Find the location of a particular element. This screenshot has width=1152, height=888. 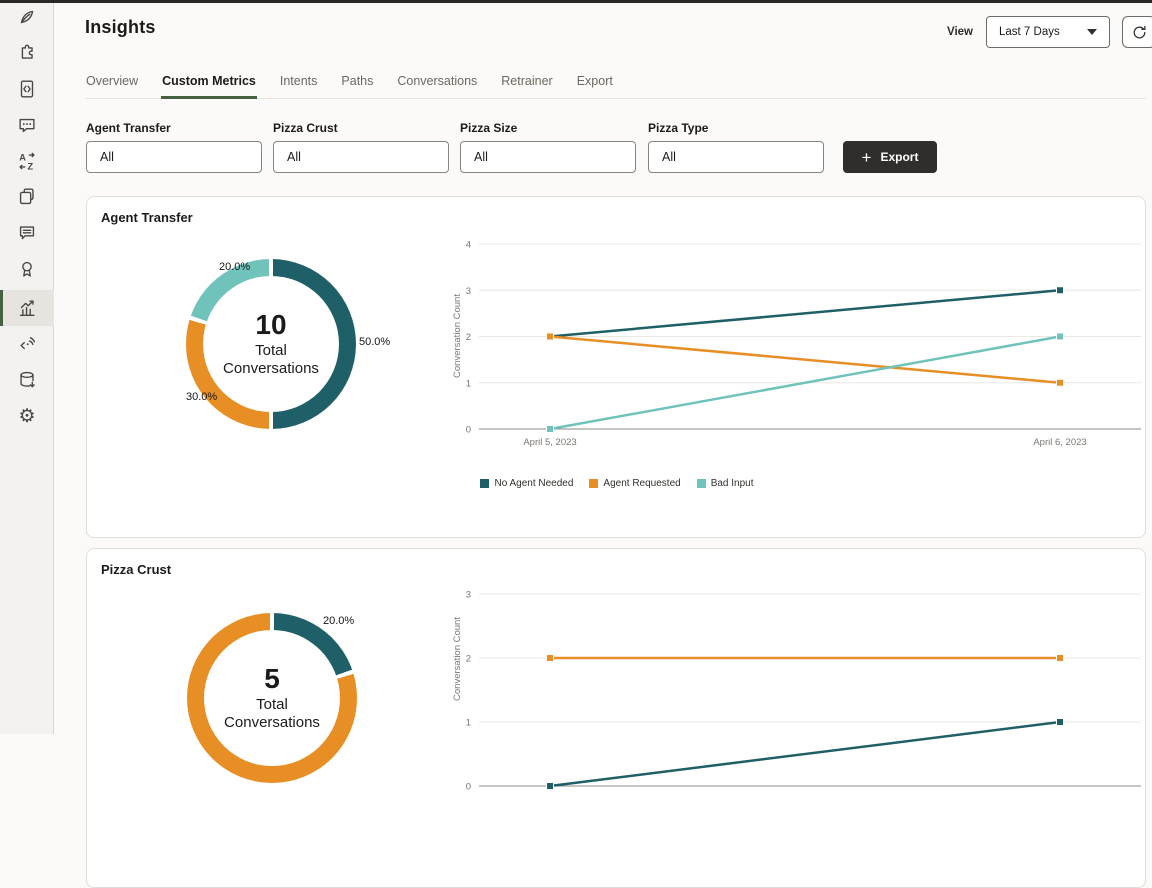

tab-paths: Paths is located at coordinates (357, 81).